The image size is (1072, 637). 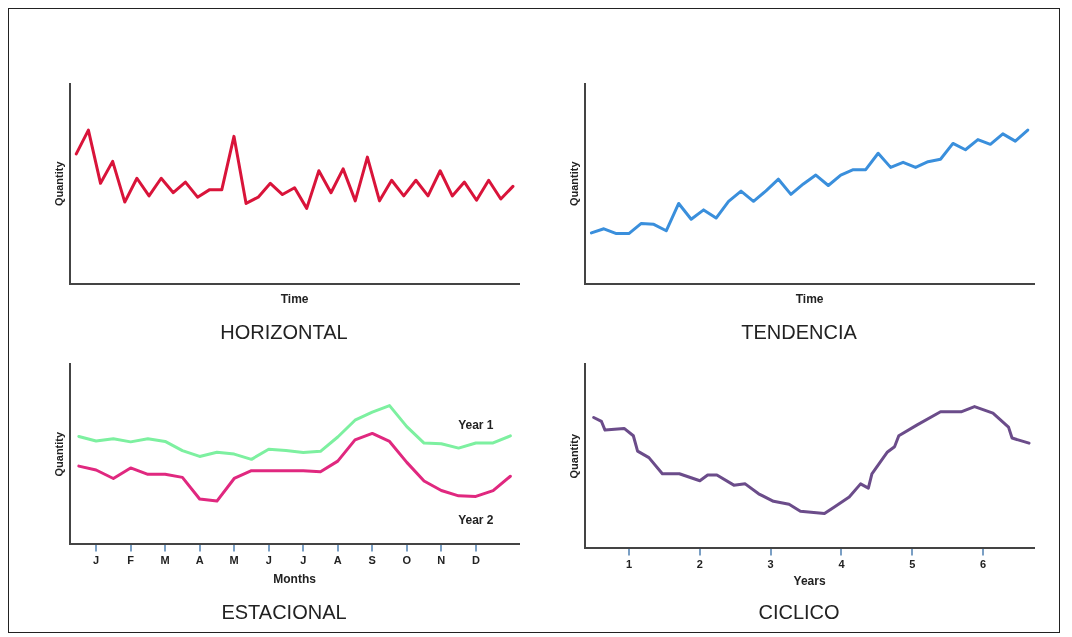 What do you see at coordinates (476, 424) in the screenshot?
I see `series-label: Year 1` at bounding box center [476, 424].